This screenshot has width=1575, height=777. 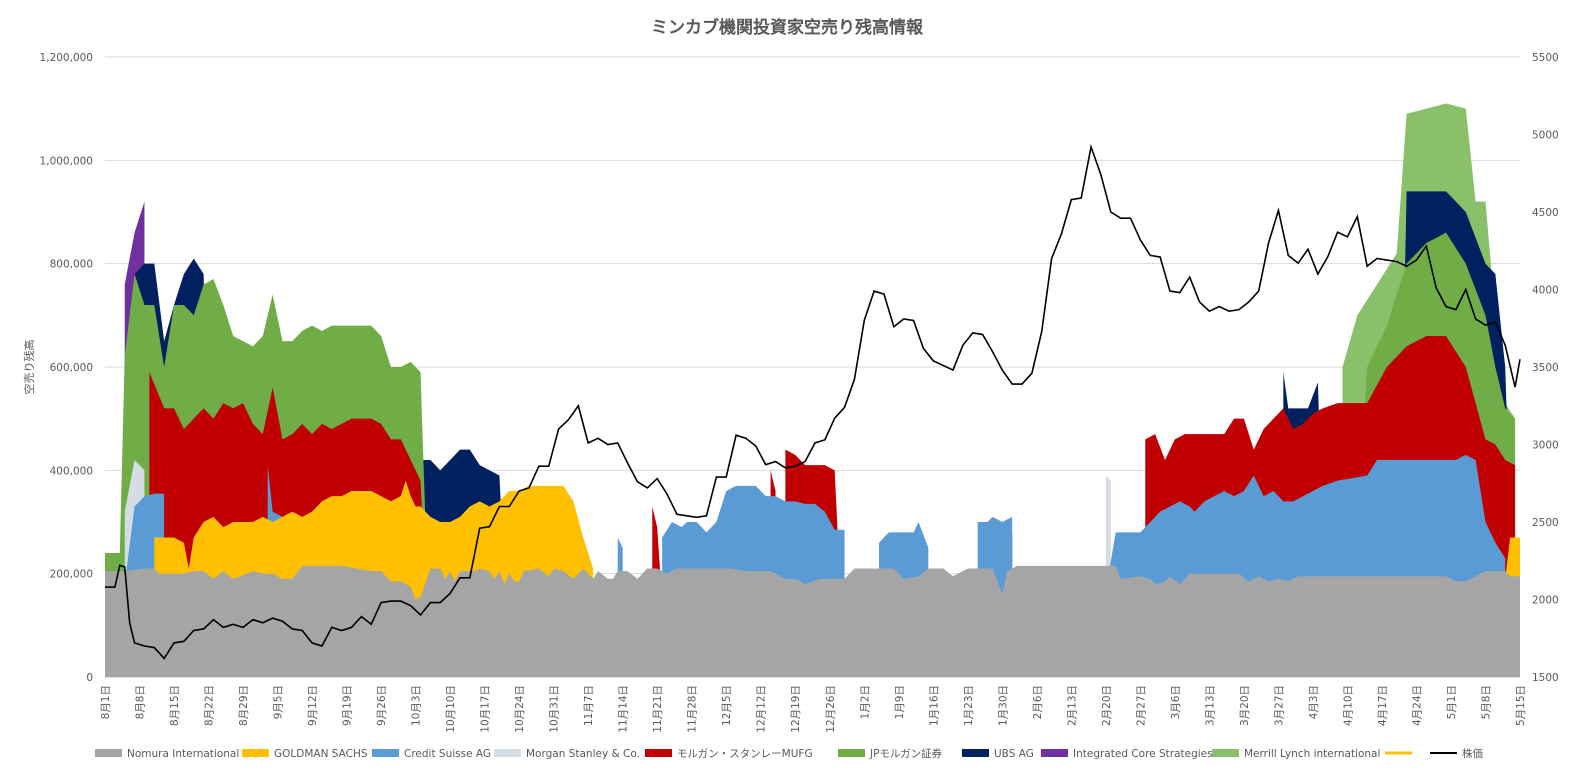 What do you see at coordinates (1176, 702) in the screenshot?
I see `x-tick-label: 3月6日` at bounding box center [1176, 702].